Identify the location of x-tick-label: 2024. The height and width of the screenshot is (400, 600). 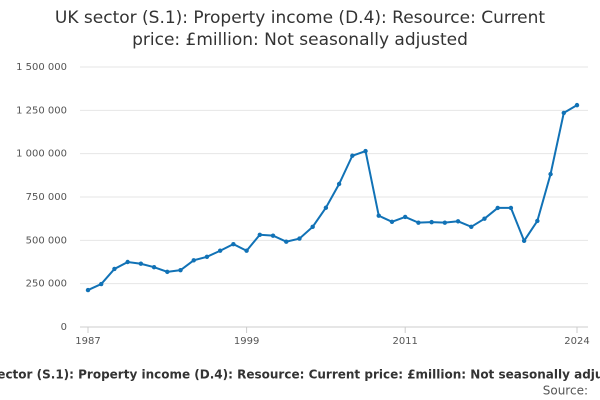
(576, 341).